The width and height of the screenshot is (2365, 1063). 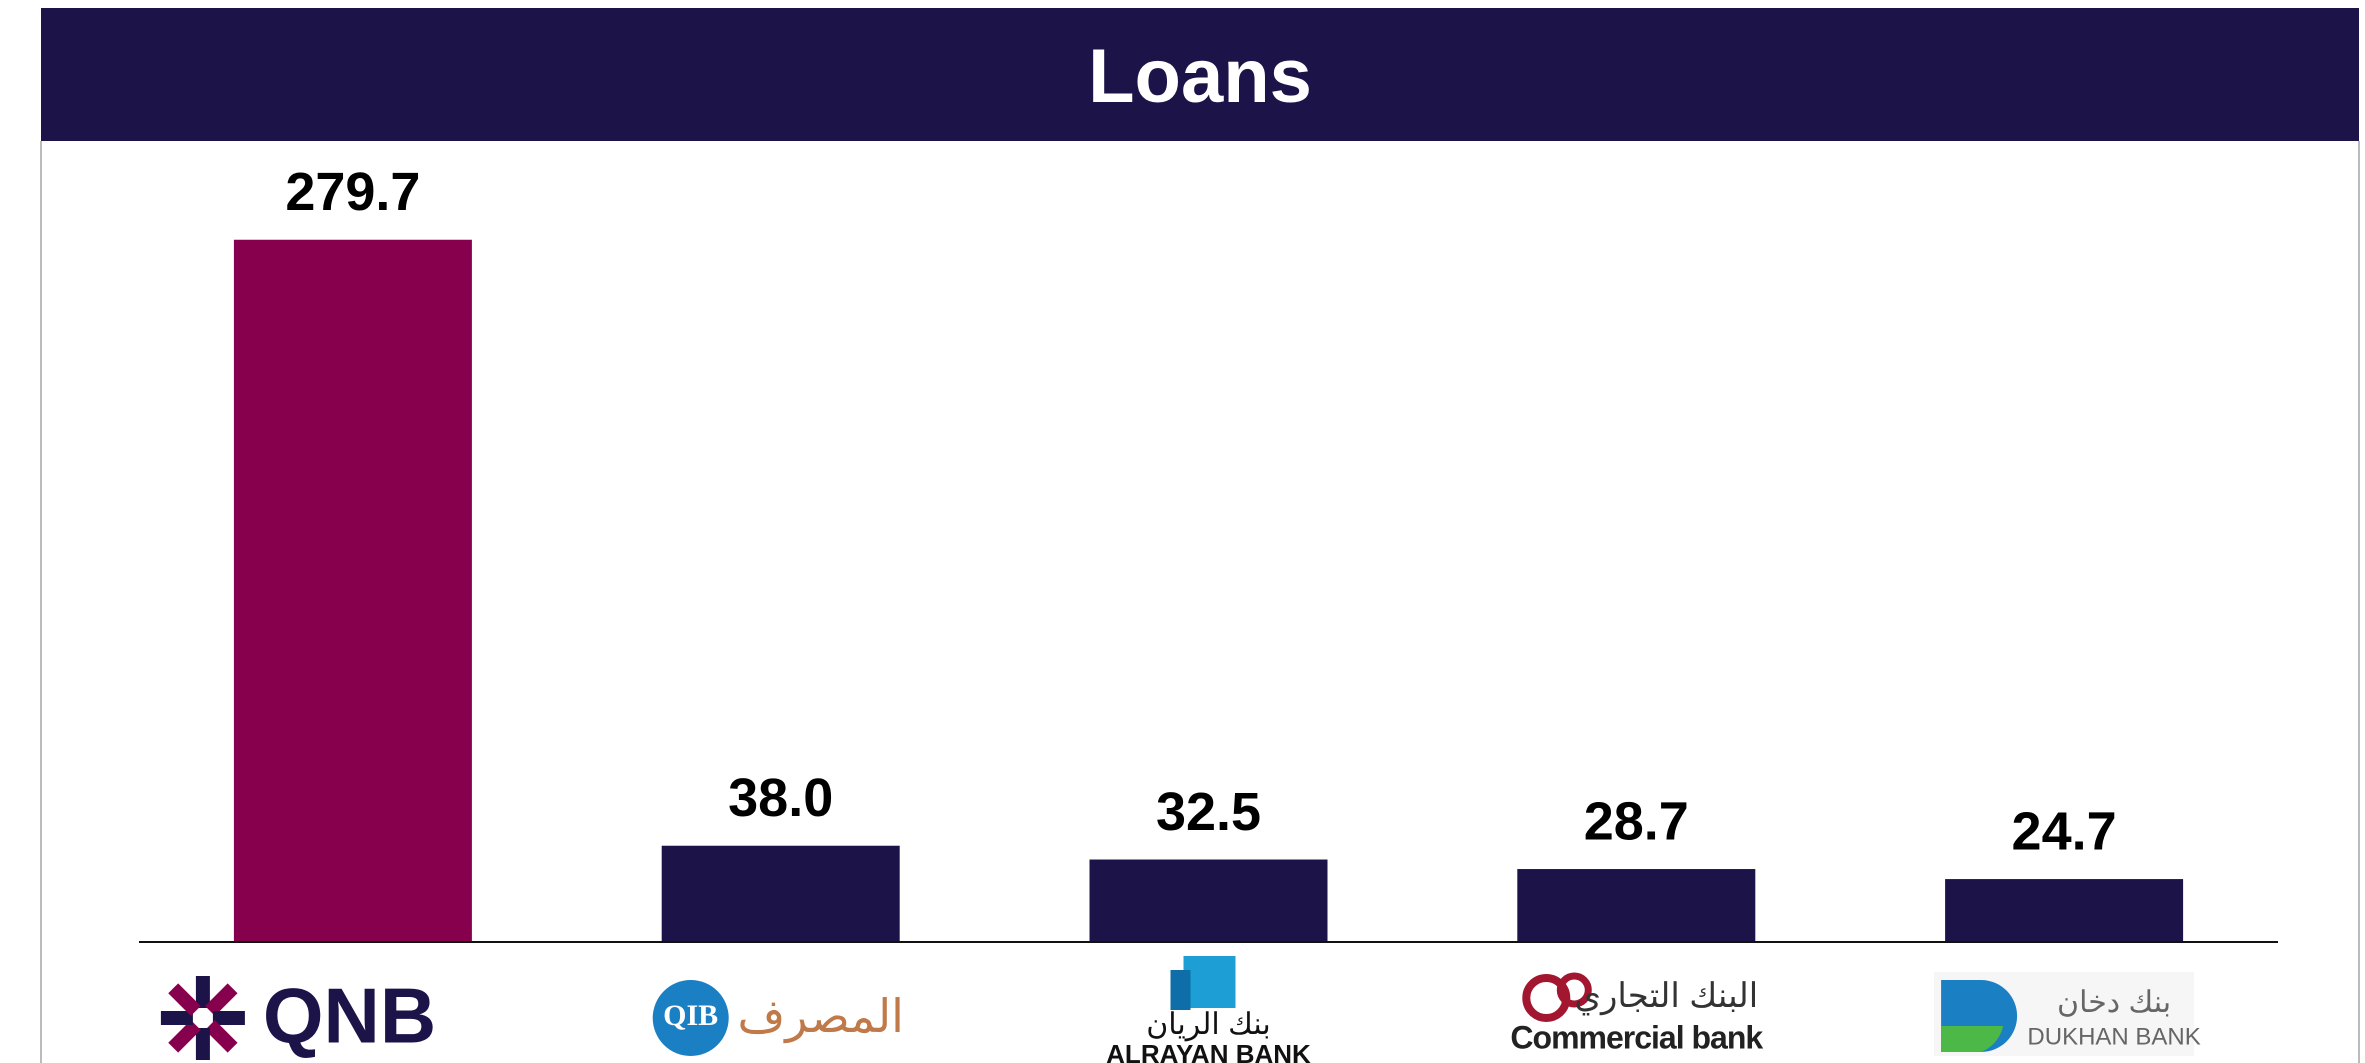 I want to click on logo-arabic: بنك دخان, so click(x=2114, y=1002).